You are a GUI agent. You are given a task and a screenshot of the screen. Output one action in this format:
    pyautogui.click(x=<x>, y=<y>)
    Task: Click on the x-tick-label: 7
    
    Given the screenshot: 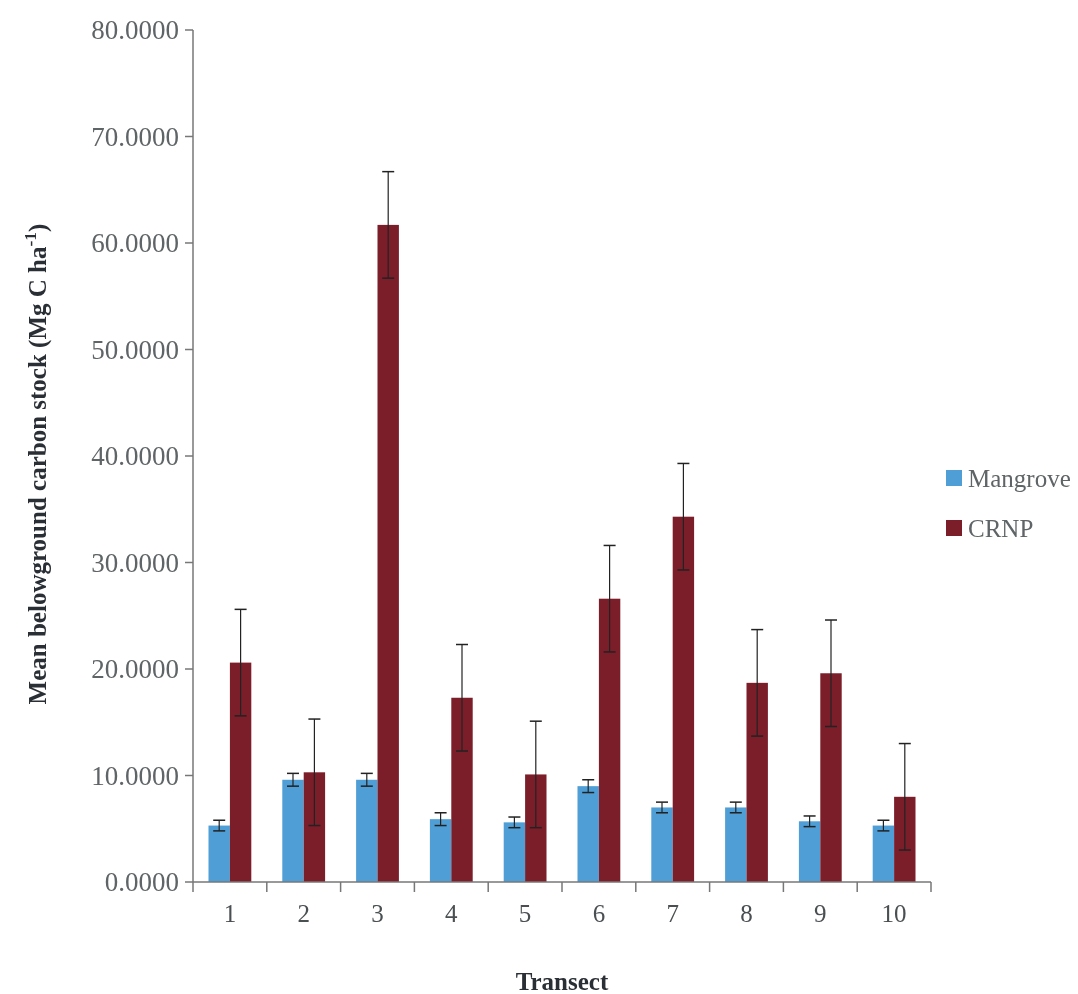 What is the action you would take?
    pyautogui.click(x=672, y=913)
    